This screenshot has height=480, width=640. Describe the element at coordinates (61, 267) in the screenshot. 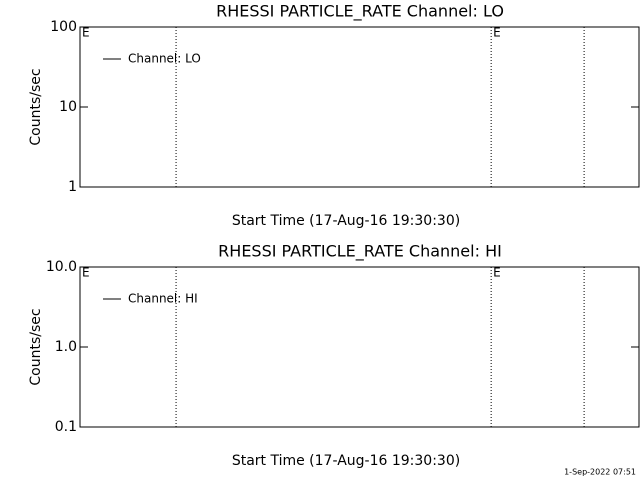

I see `y-tick-label: 10.0` at that location.